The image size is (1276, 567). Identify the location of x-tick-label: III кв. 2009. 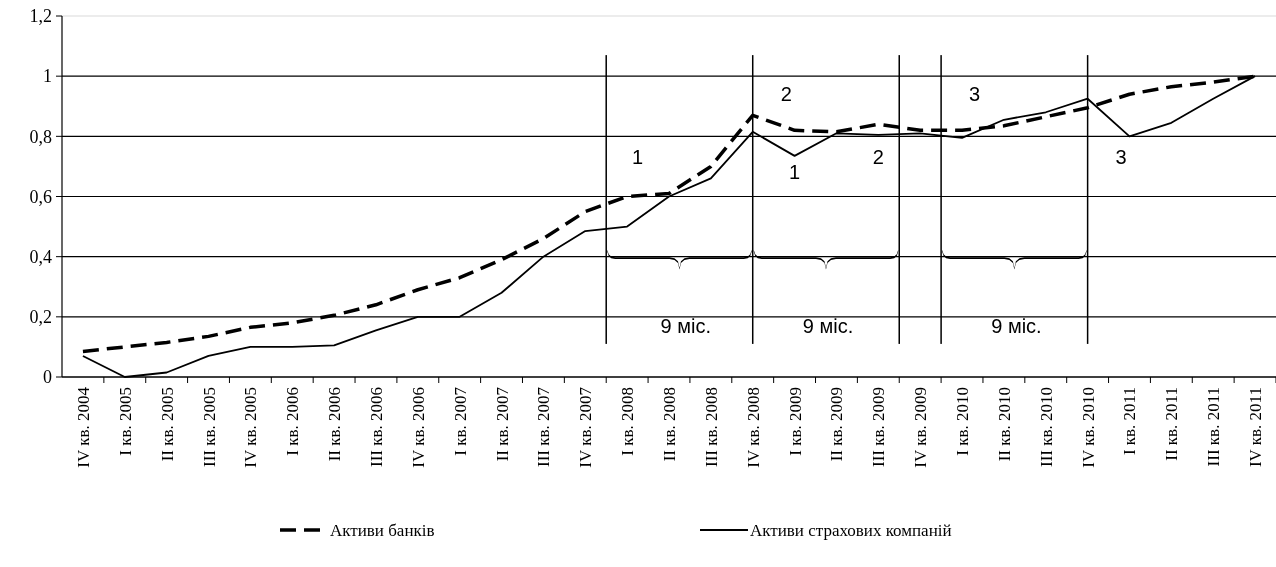
(879, 427).